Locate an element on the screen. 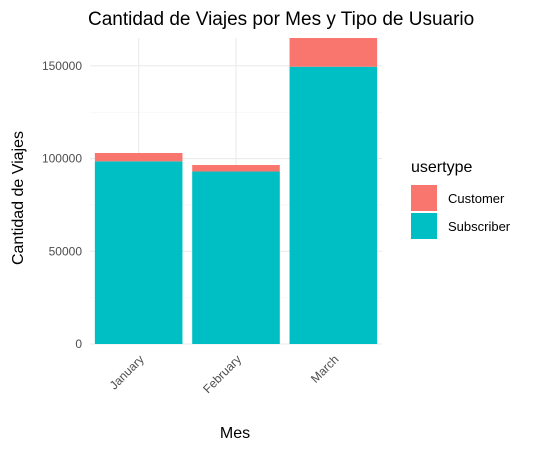 The image size is (535, 450). y-tick-label: 0 is located at coordinates (78, 344).